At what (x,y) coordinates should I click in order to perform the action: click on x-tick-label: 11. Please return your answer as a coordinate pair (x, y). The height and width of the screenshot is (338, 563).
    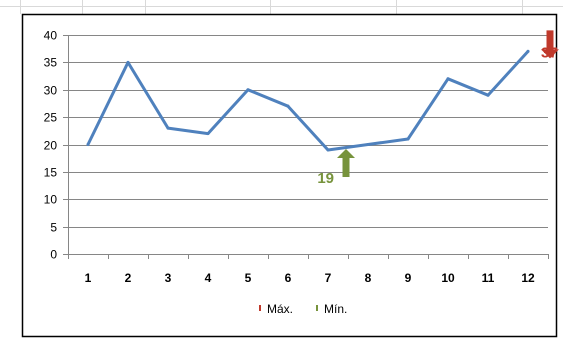
    Looking at the image, I should click on (488, 278).